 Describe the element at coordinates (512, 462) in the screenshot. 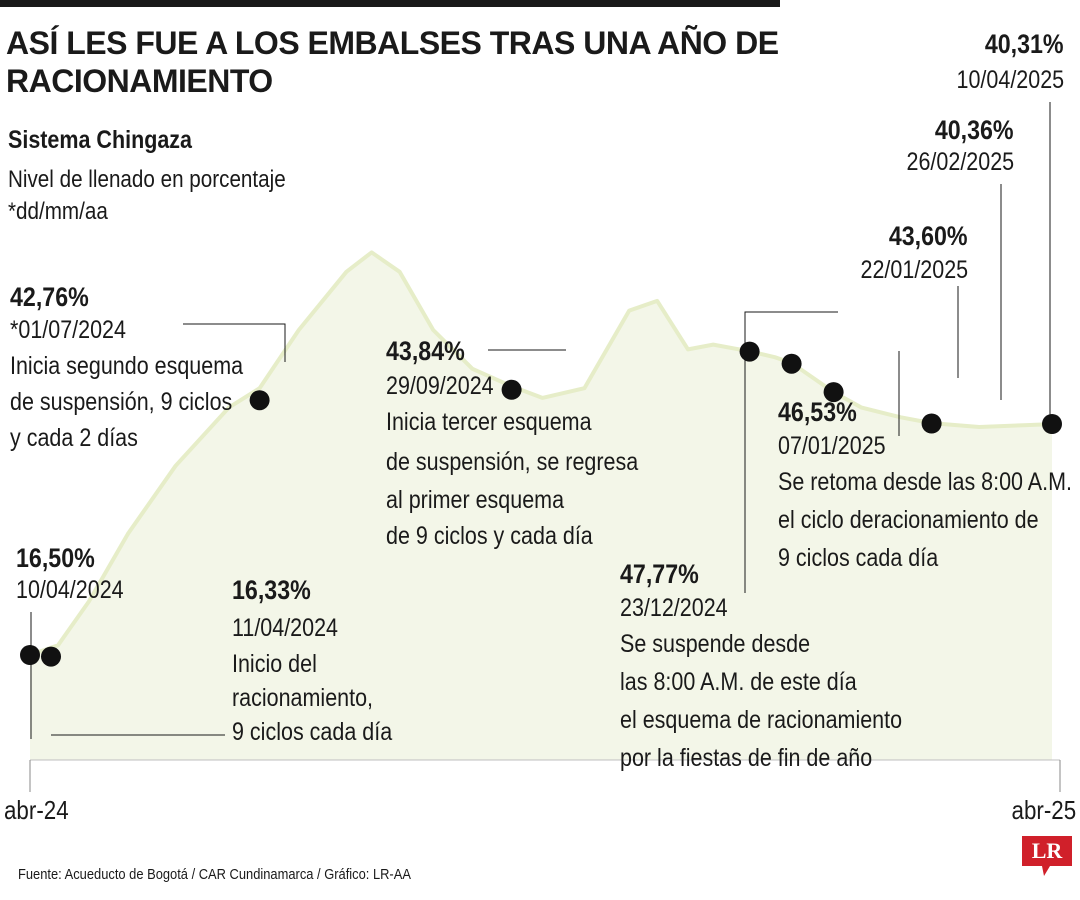

I see `annotation-text-line: de suspensión, se regresa` at that location.